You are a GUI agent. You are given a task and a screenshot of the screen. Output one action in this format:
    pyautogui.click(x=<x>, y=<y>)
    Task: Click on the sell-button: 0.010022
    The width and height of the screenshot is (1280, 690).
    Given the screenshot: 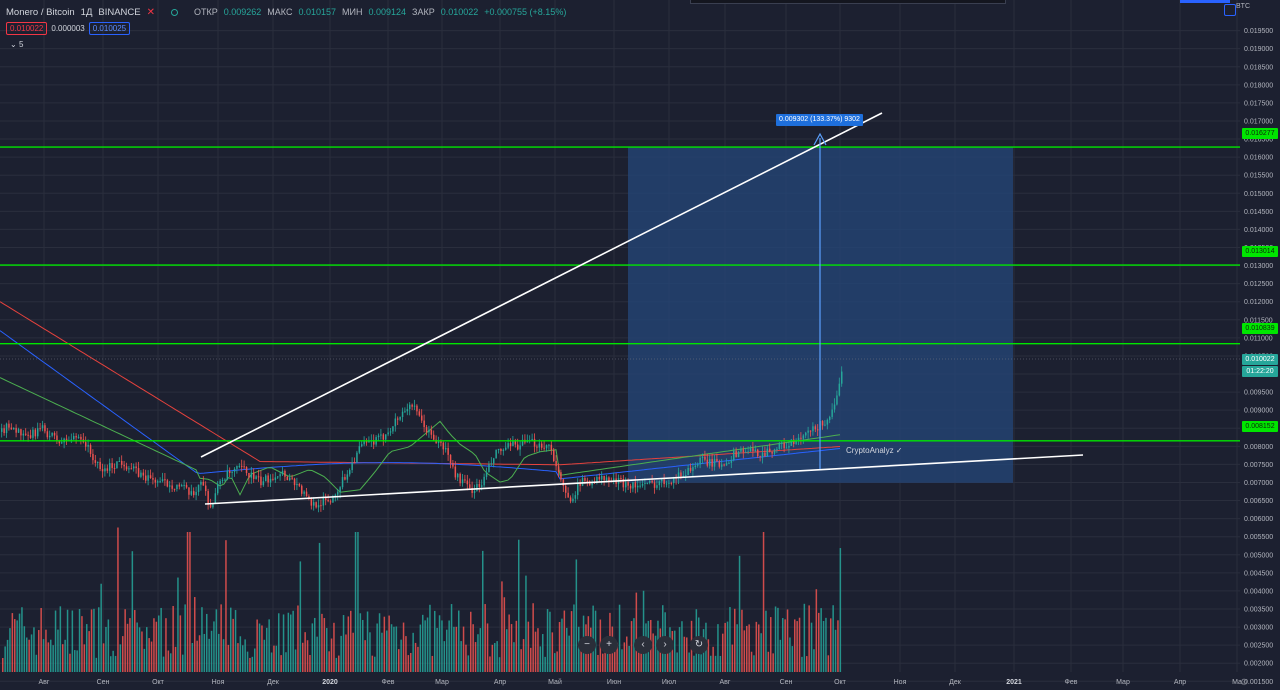 What is the action you would take?
    pyautogui.click(x=27, y=28)
    